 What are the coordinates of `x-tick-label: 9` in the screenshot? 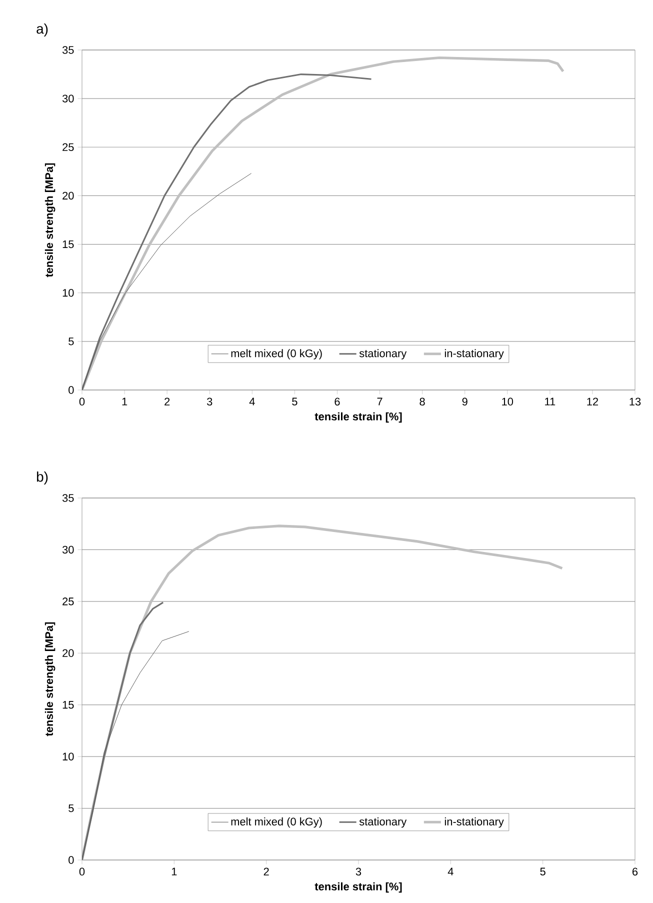 It's located at (465, 402).